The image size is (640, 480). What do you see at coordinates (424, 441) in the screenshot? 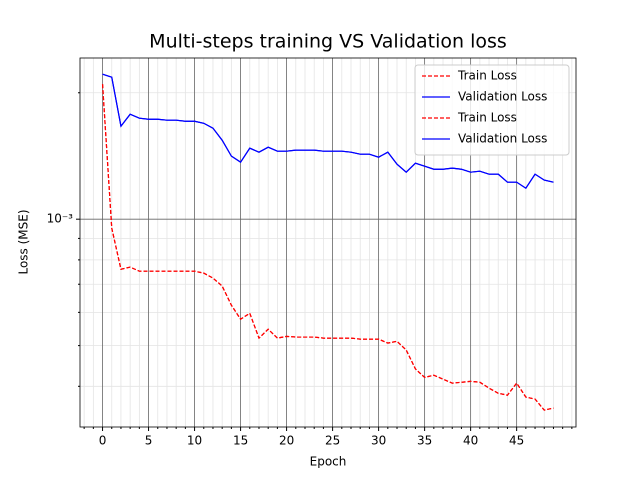
I see `x-tick-label: 35` at bounding box center [424, 441].